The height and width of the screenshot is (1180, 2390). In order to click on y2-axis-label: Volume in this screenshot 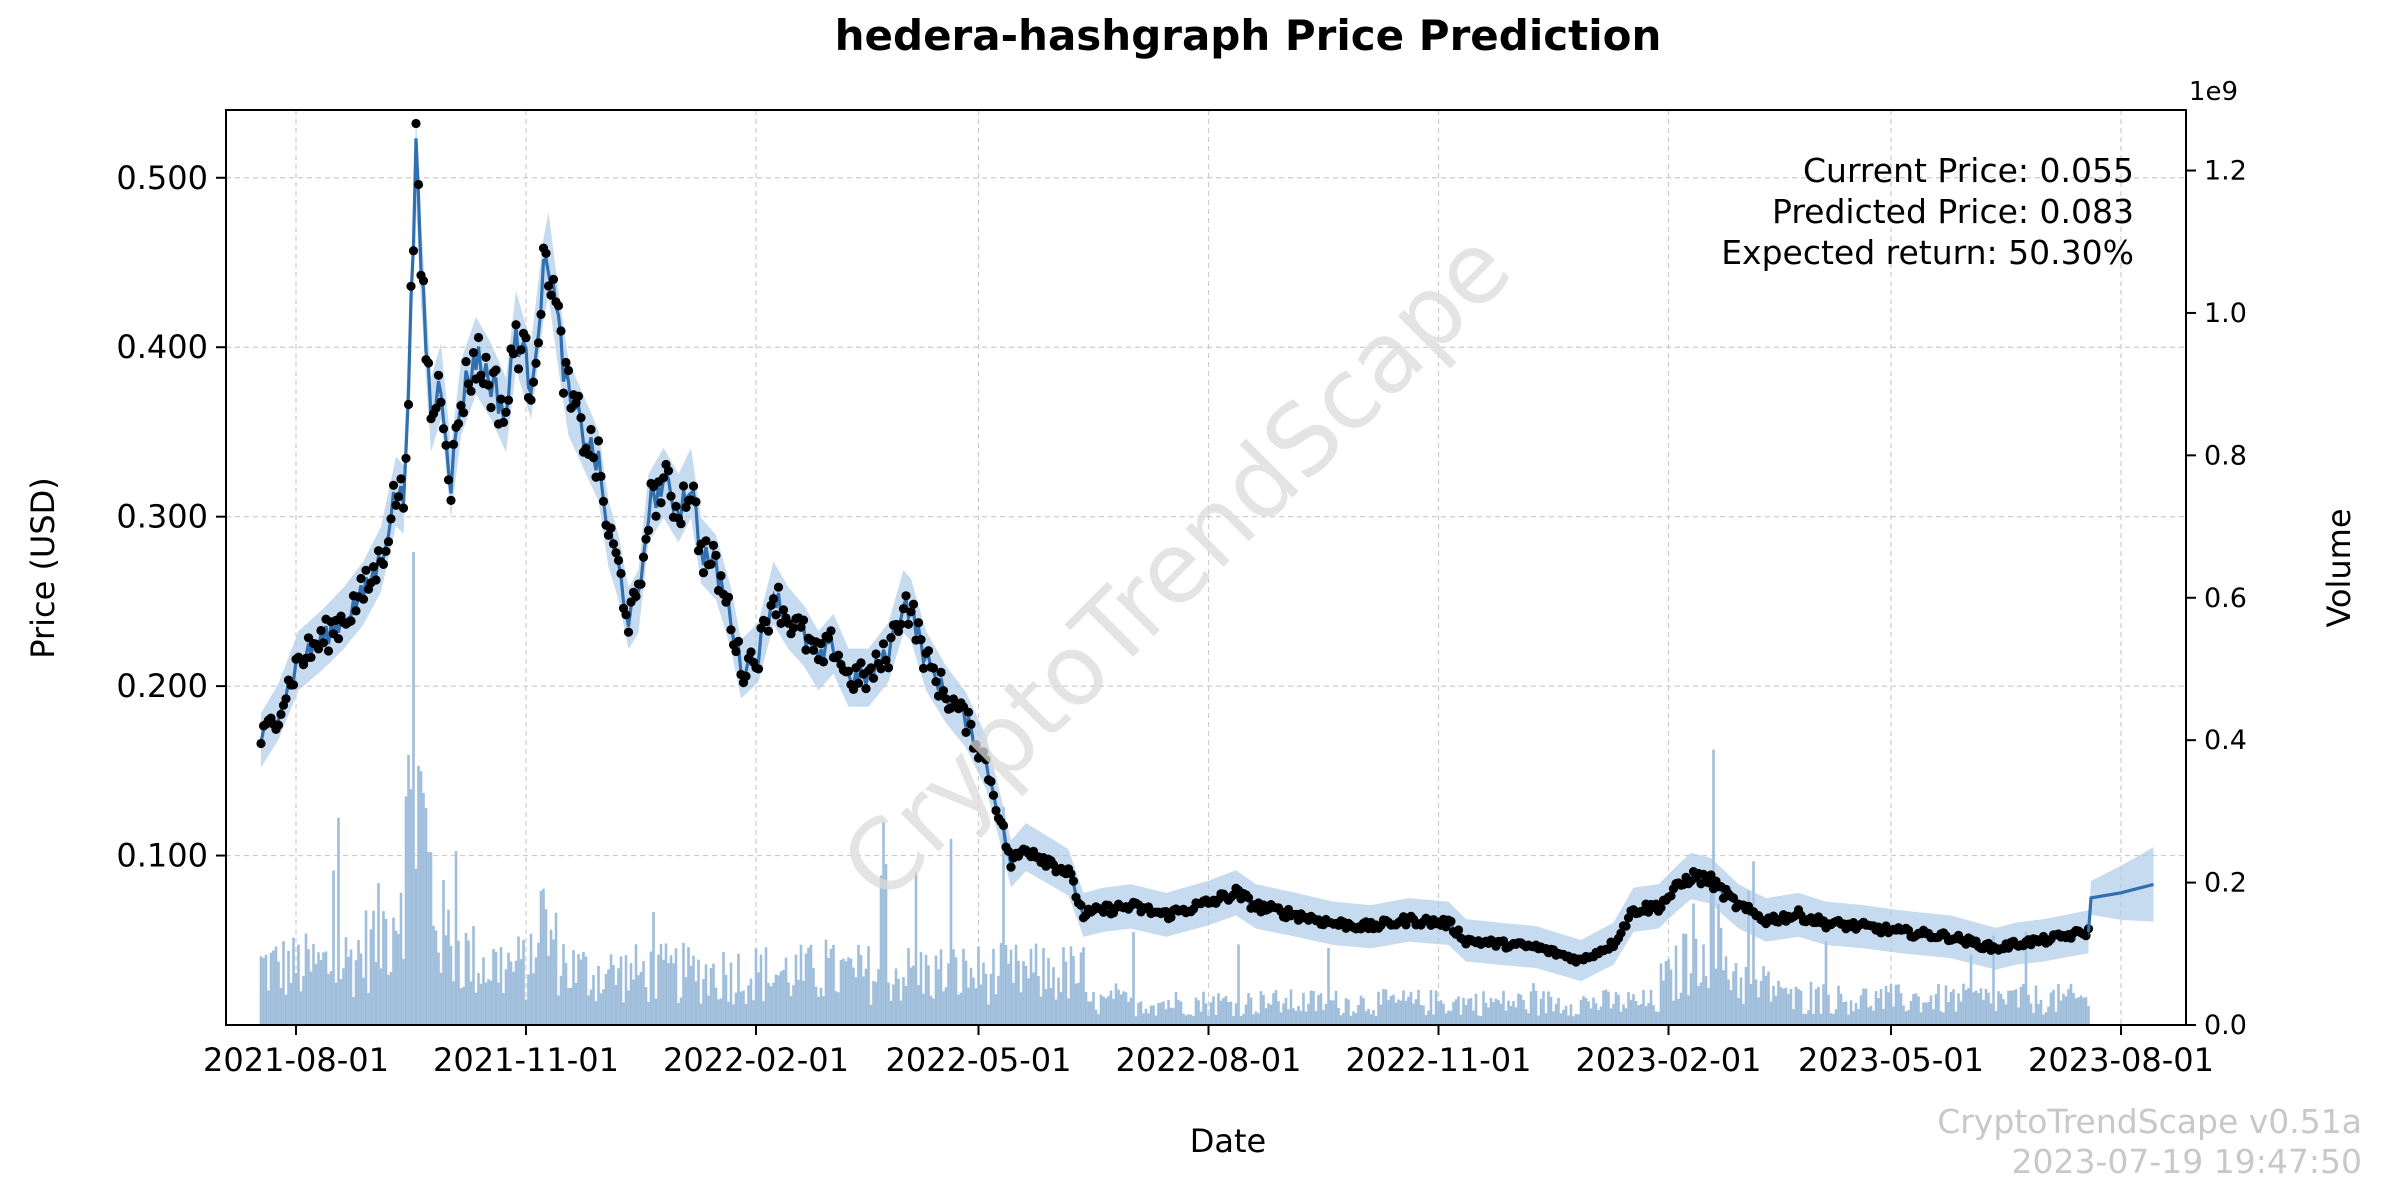, I will do `click(2339, 567)`.